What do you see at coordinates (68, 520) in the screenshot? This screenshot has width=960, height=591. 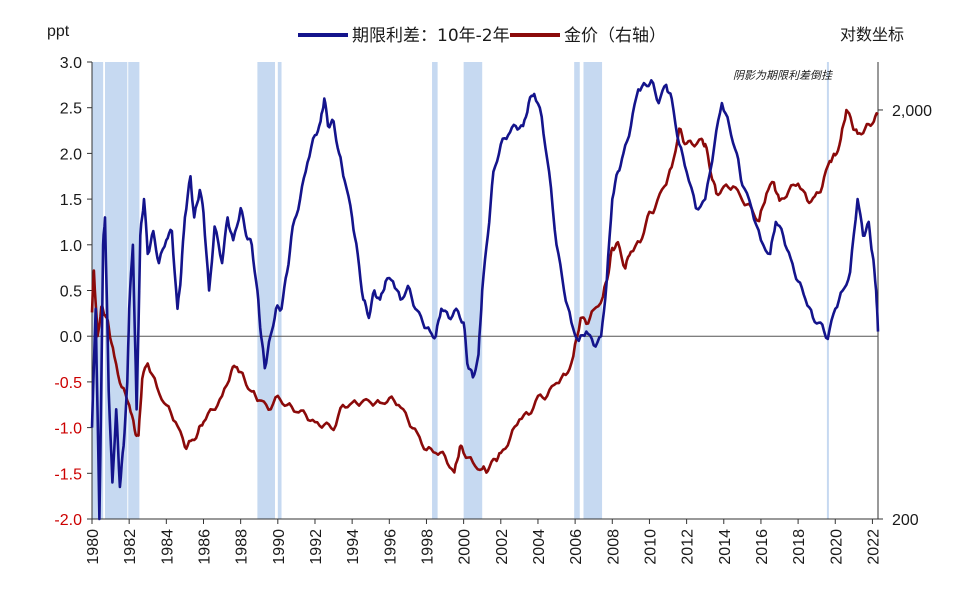 I see `left-tick-label-10: -2.0` at bounding box center [68, 520].